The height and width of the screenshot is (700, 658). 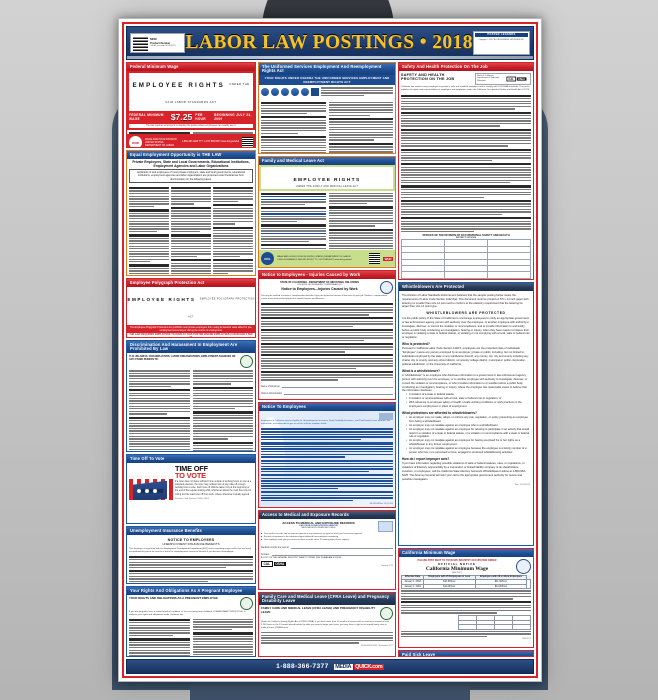 I want to click on field-label: Claims Administrator, so click(x=272, y=393).